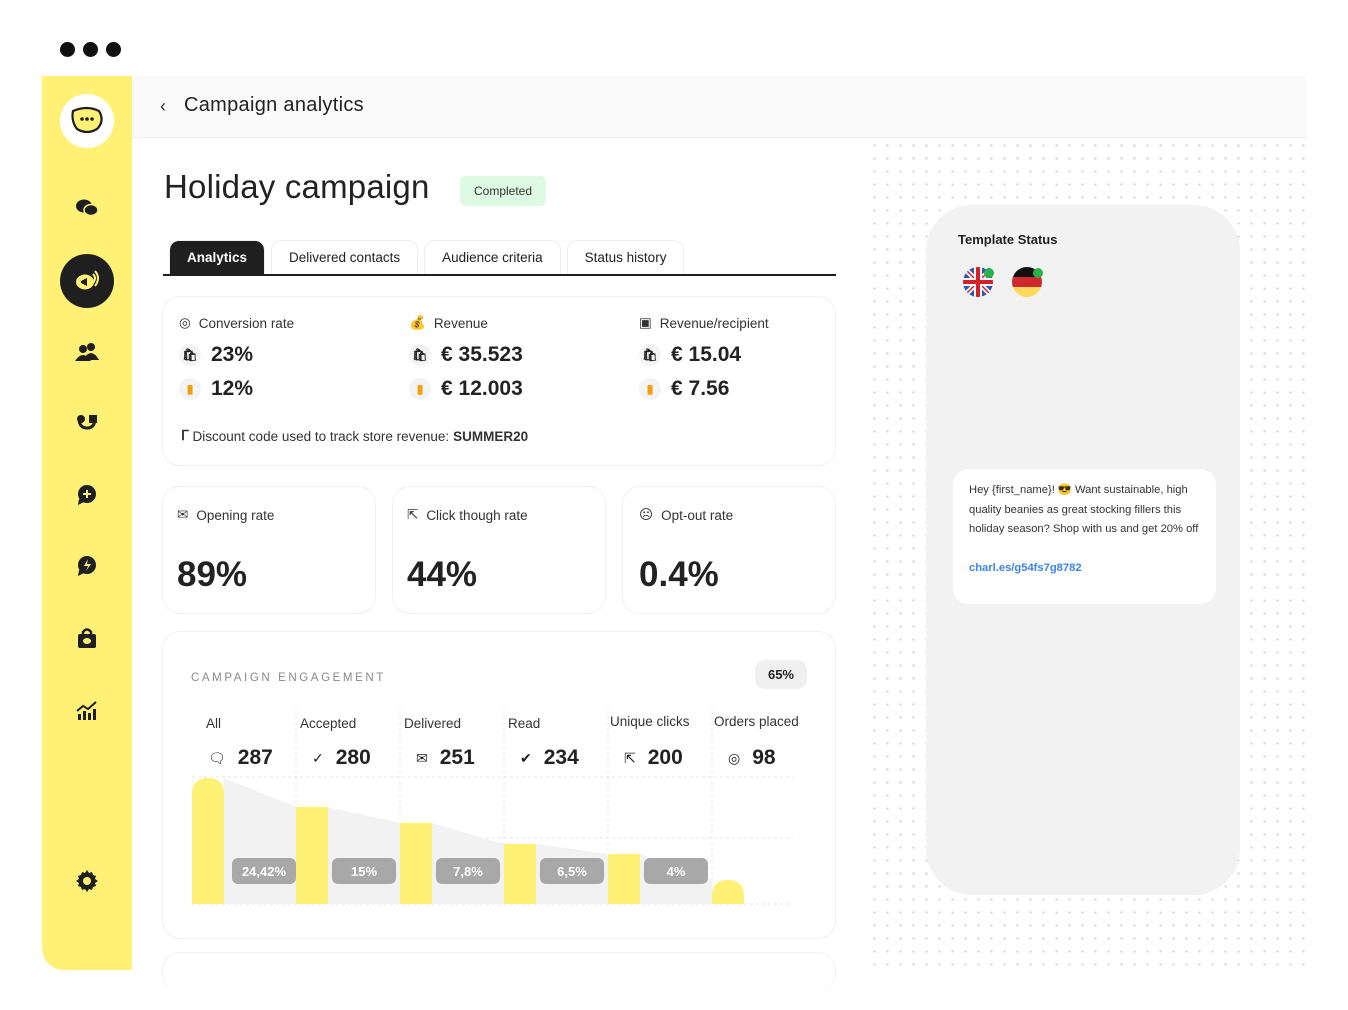 The image size is (1348, 1010). What do you see at coordinates (87, 281) in the screenshot?
I see `campaigns-icon` at bounding box center [87, 281].